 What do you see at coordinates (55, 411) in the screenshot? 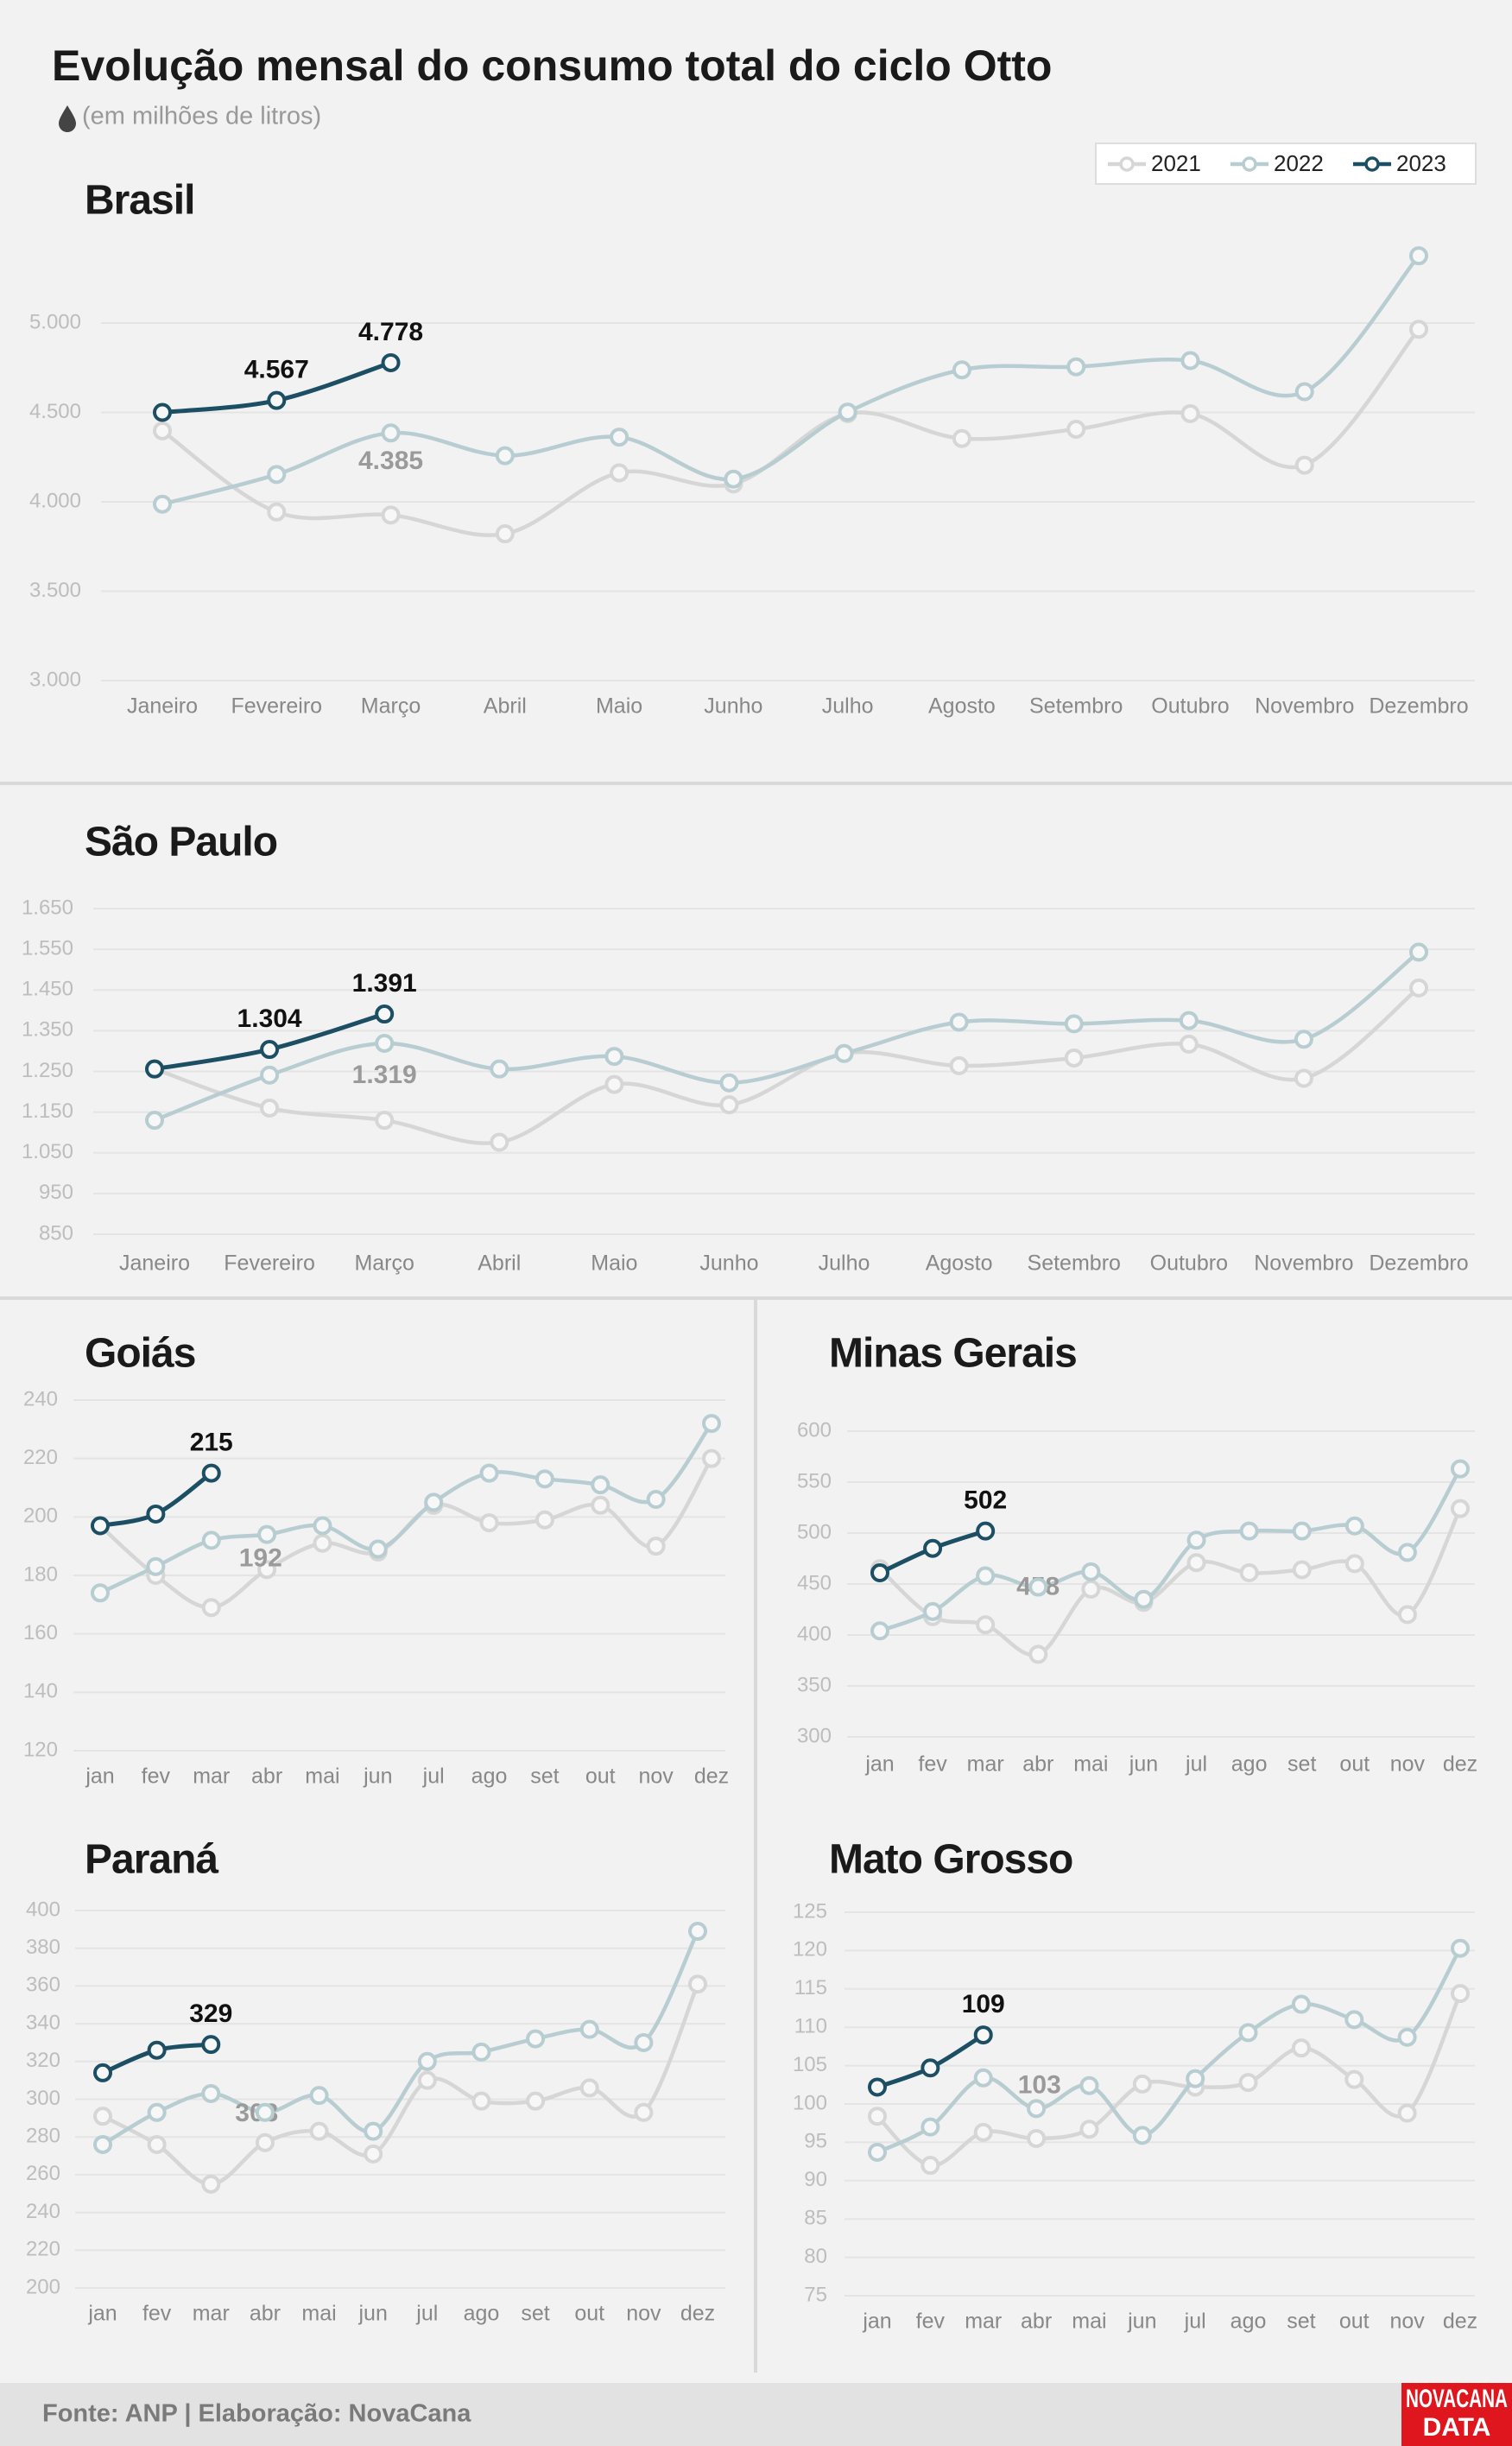
I see `y-tick-label: 4.500` at bounding box center [55, 411].